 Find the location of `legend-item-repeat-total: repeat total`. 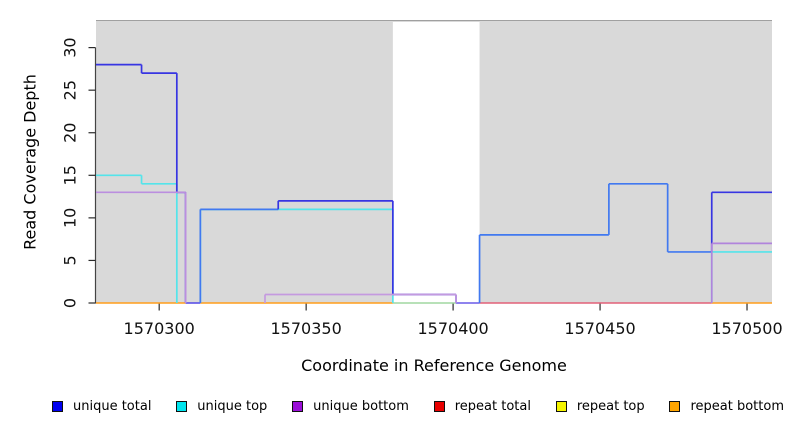

legend-item-repeat-total: repeat total is located at coordinates (482, 406).